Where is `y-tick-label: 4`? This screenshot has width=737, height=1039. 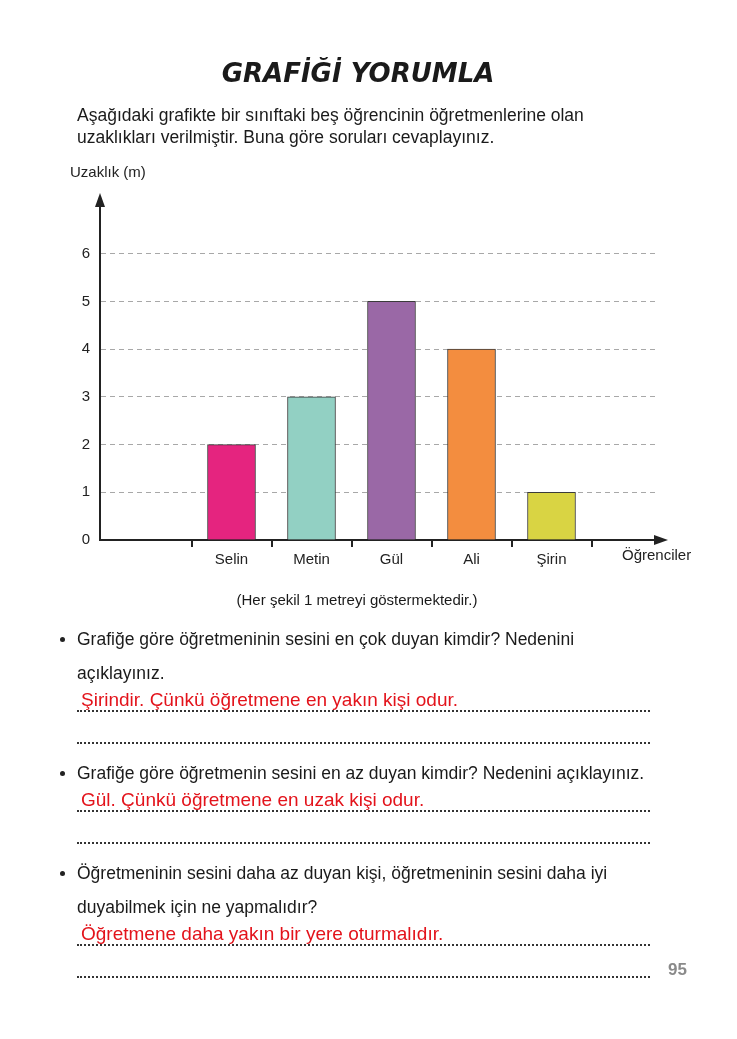
y-tick-label: 4 is located at coordinates (85, 348).